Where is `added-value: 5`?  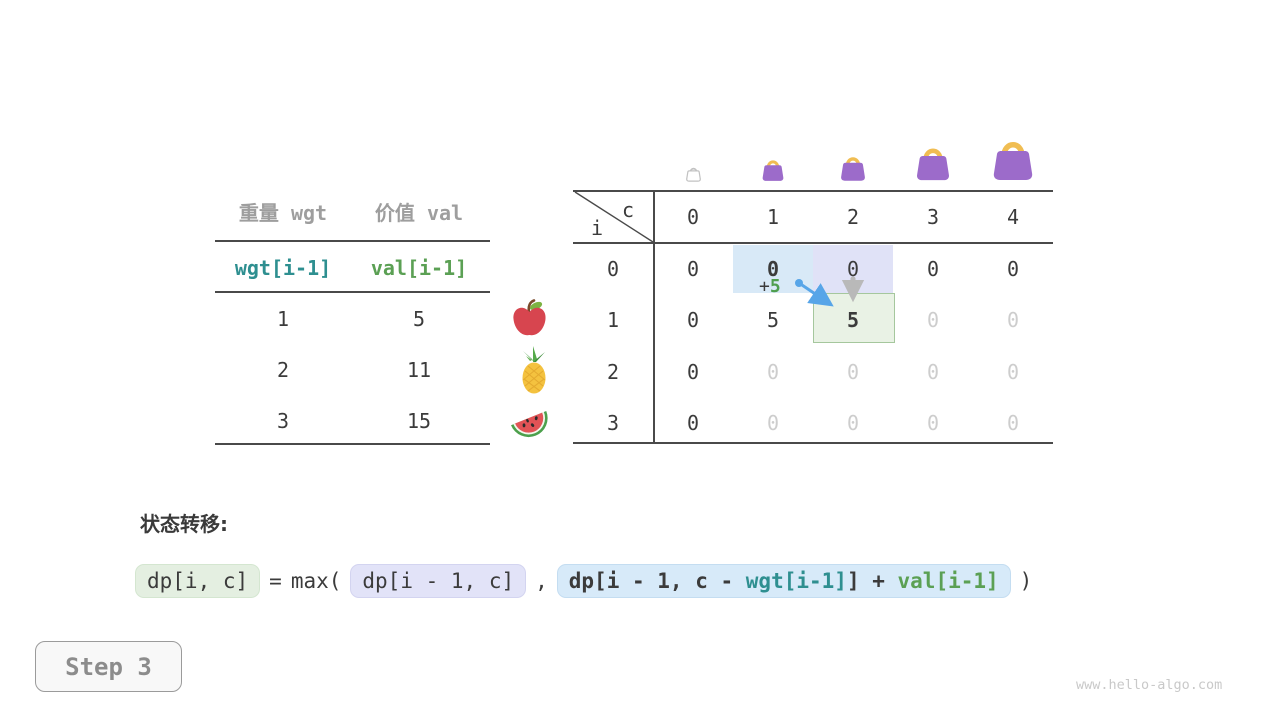 added-value: 5 is located at coordinates (775, 286).